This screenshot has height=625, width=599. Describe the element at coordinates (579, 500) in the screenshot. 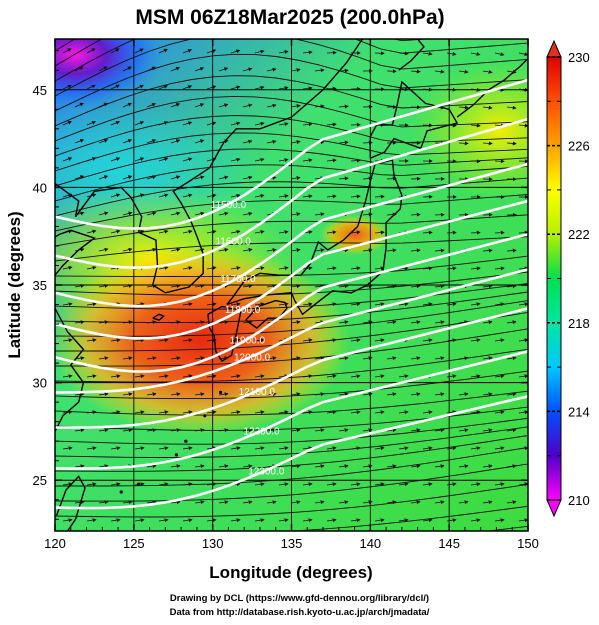

I see `colorbar-tick-label: 210` at that location.